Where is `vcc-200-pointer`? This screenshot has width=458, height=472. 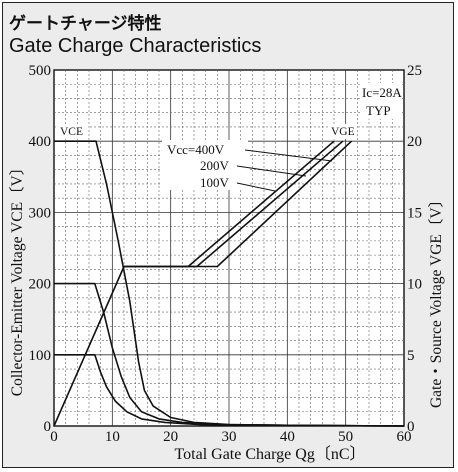
vcc-200-pointer is located at coordinates (271, 171).